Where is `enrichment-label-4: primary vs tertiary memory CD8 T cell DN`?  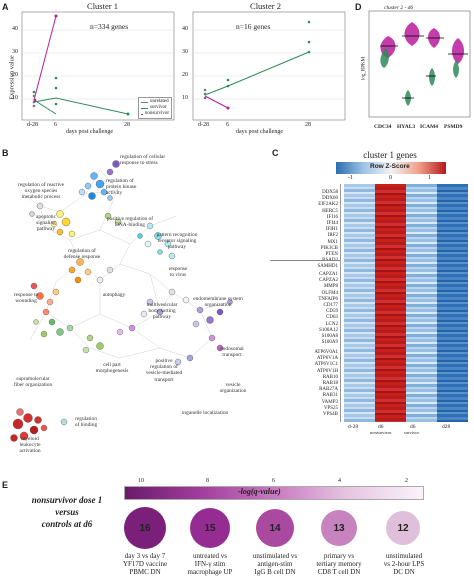 enrichment-label-4: primary vs tertiary memory CD8 T cell DN is located at coordinates (339, 564).